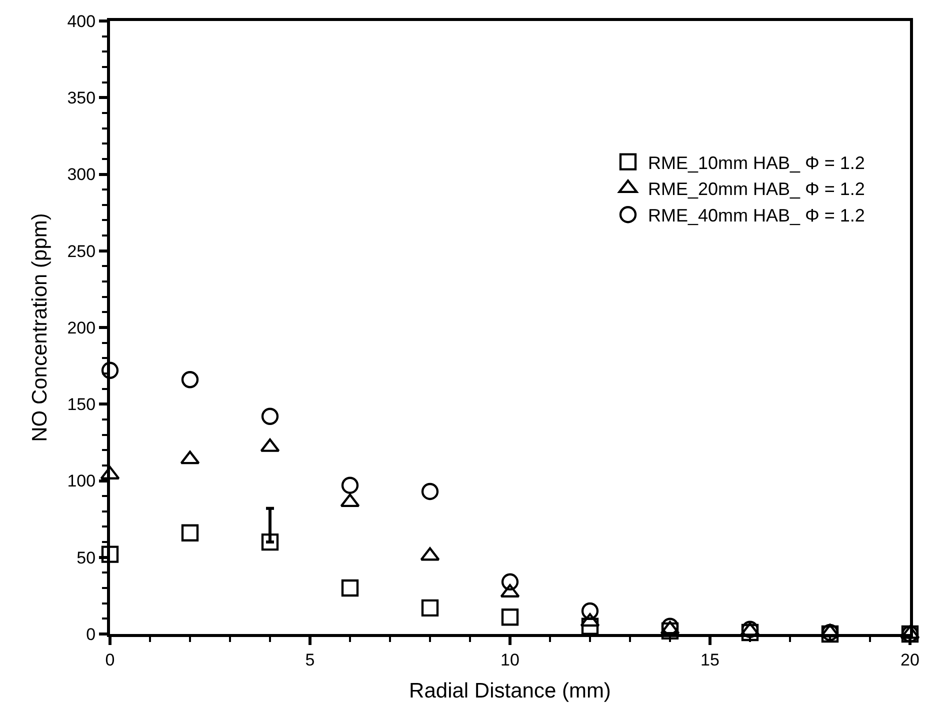 Image resolution: width=931 pixels, height=711 pixels. What do you see at coordinates (81, 404) in the screenshot?
I see `y-tick-label: 150` at bounding box center [81, 404].